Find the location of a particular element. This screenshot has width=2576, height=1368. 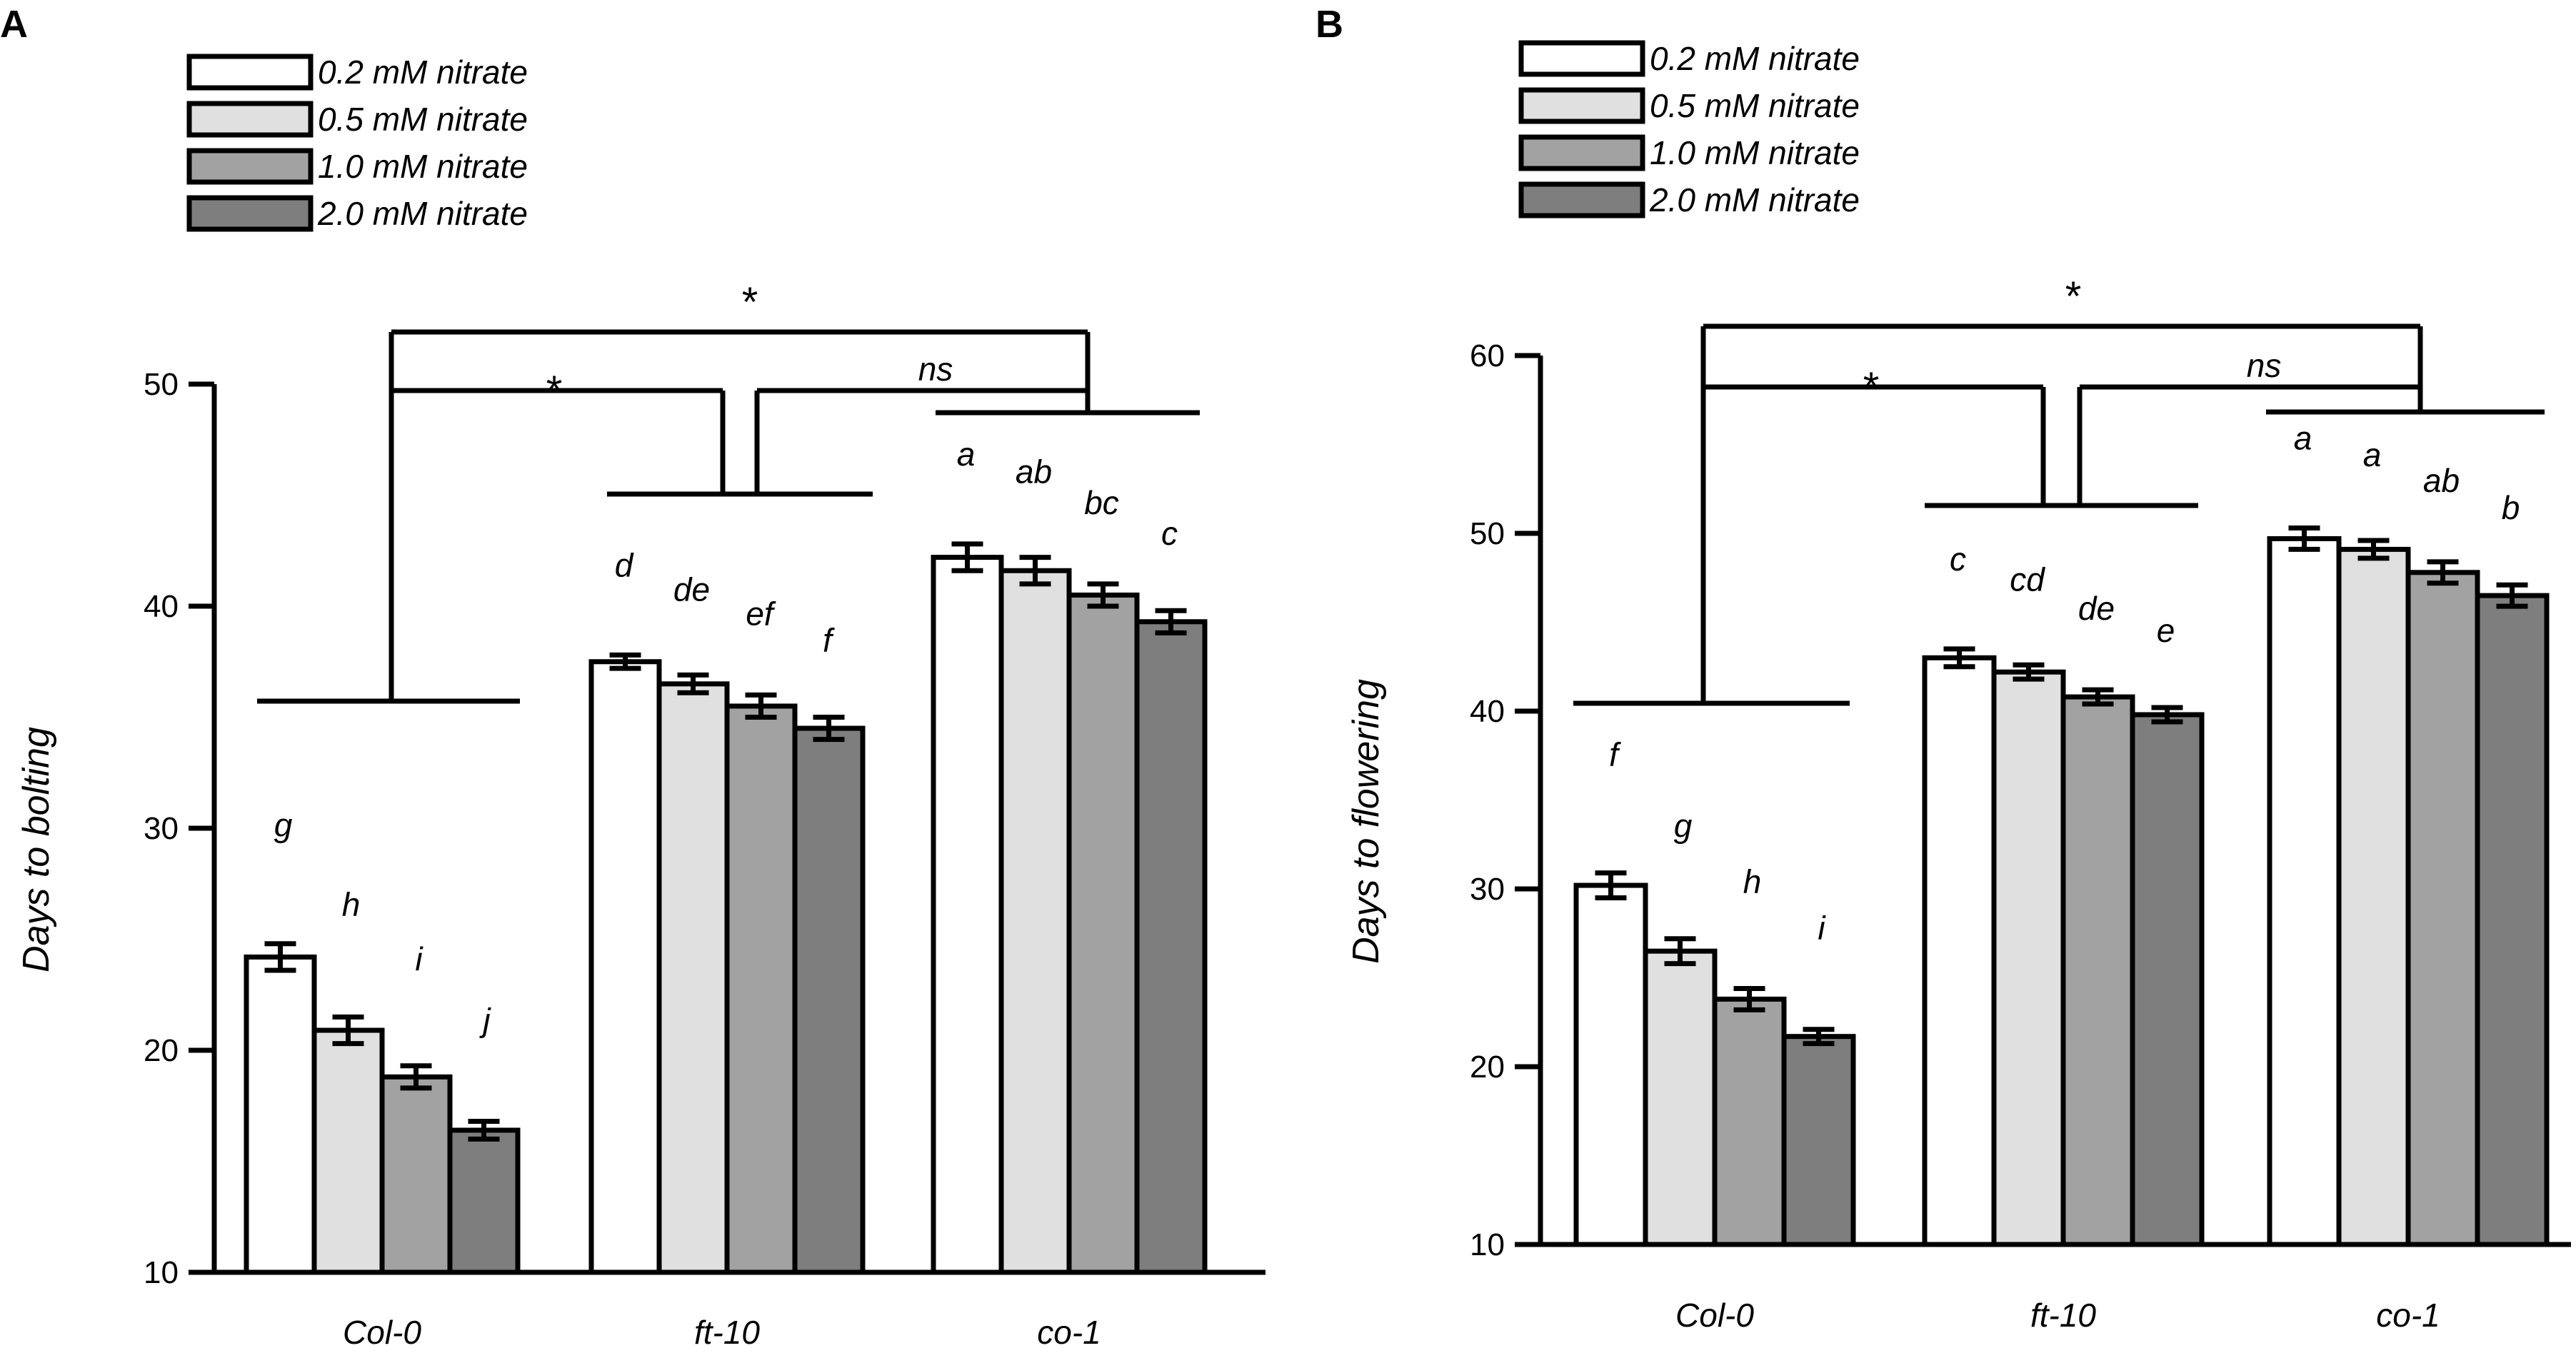

panel-a-sig-letter-ft-10-2: de is located at coordinates (691, 589).